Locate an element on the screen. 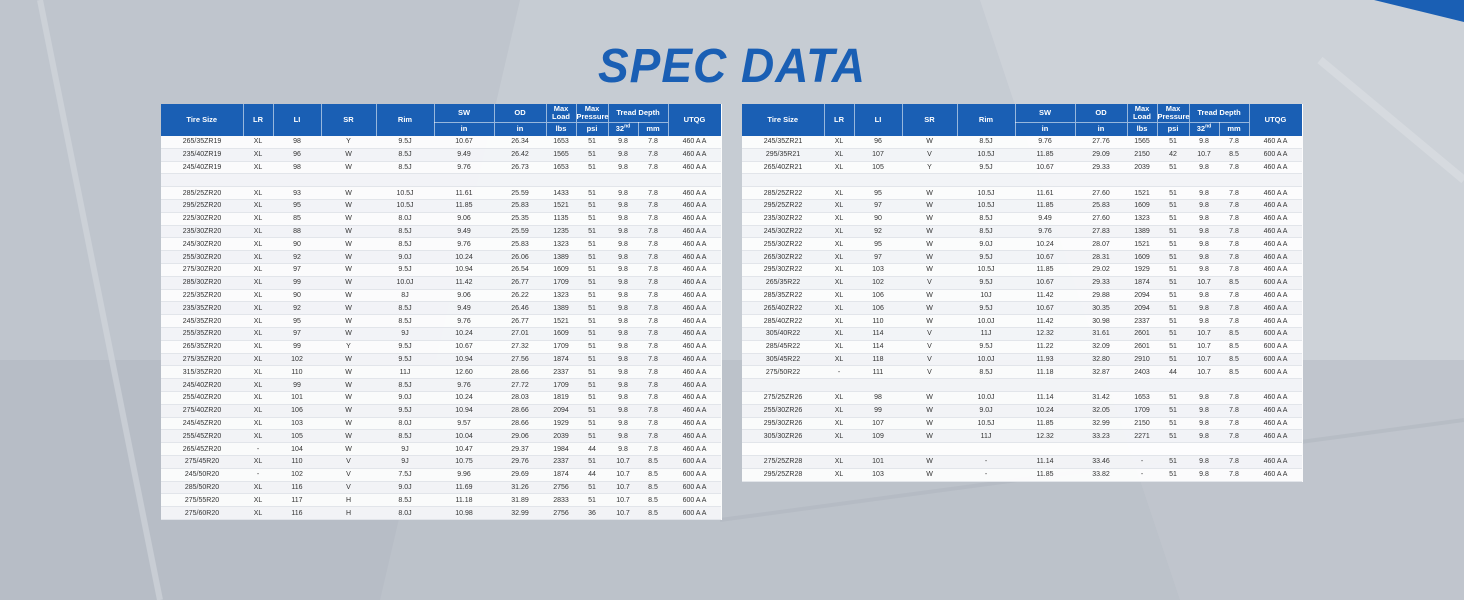 This screenshot has height=600, width=1464. unit-tread-32: 32nd is located at coordinates (623, 129).